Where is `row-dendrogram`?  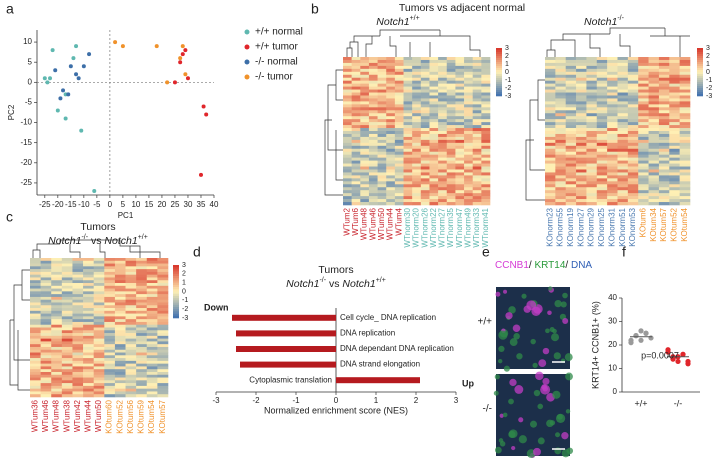
row-dendrogram is located at coordinates (333, 132).